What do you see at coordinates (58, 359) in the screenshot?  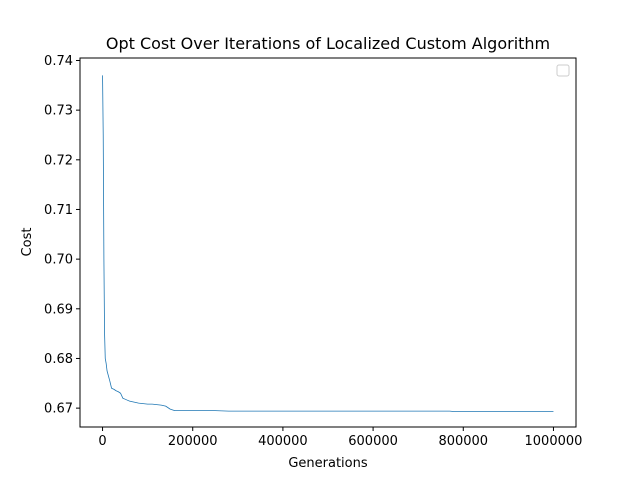 I see `y-tick-label: 0.68` at bounding box center [58, 359].